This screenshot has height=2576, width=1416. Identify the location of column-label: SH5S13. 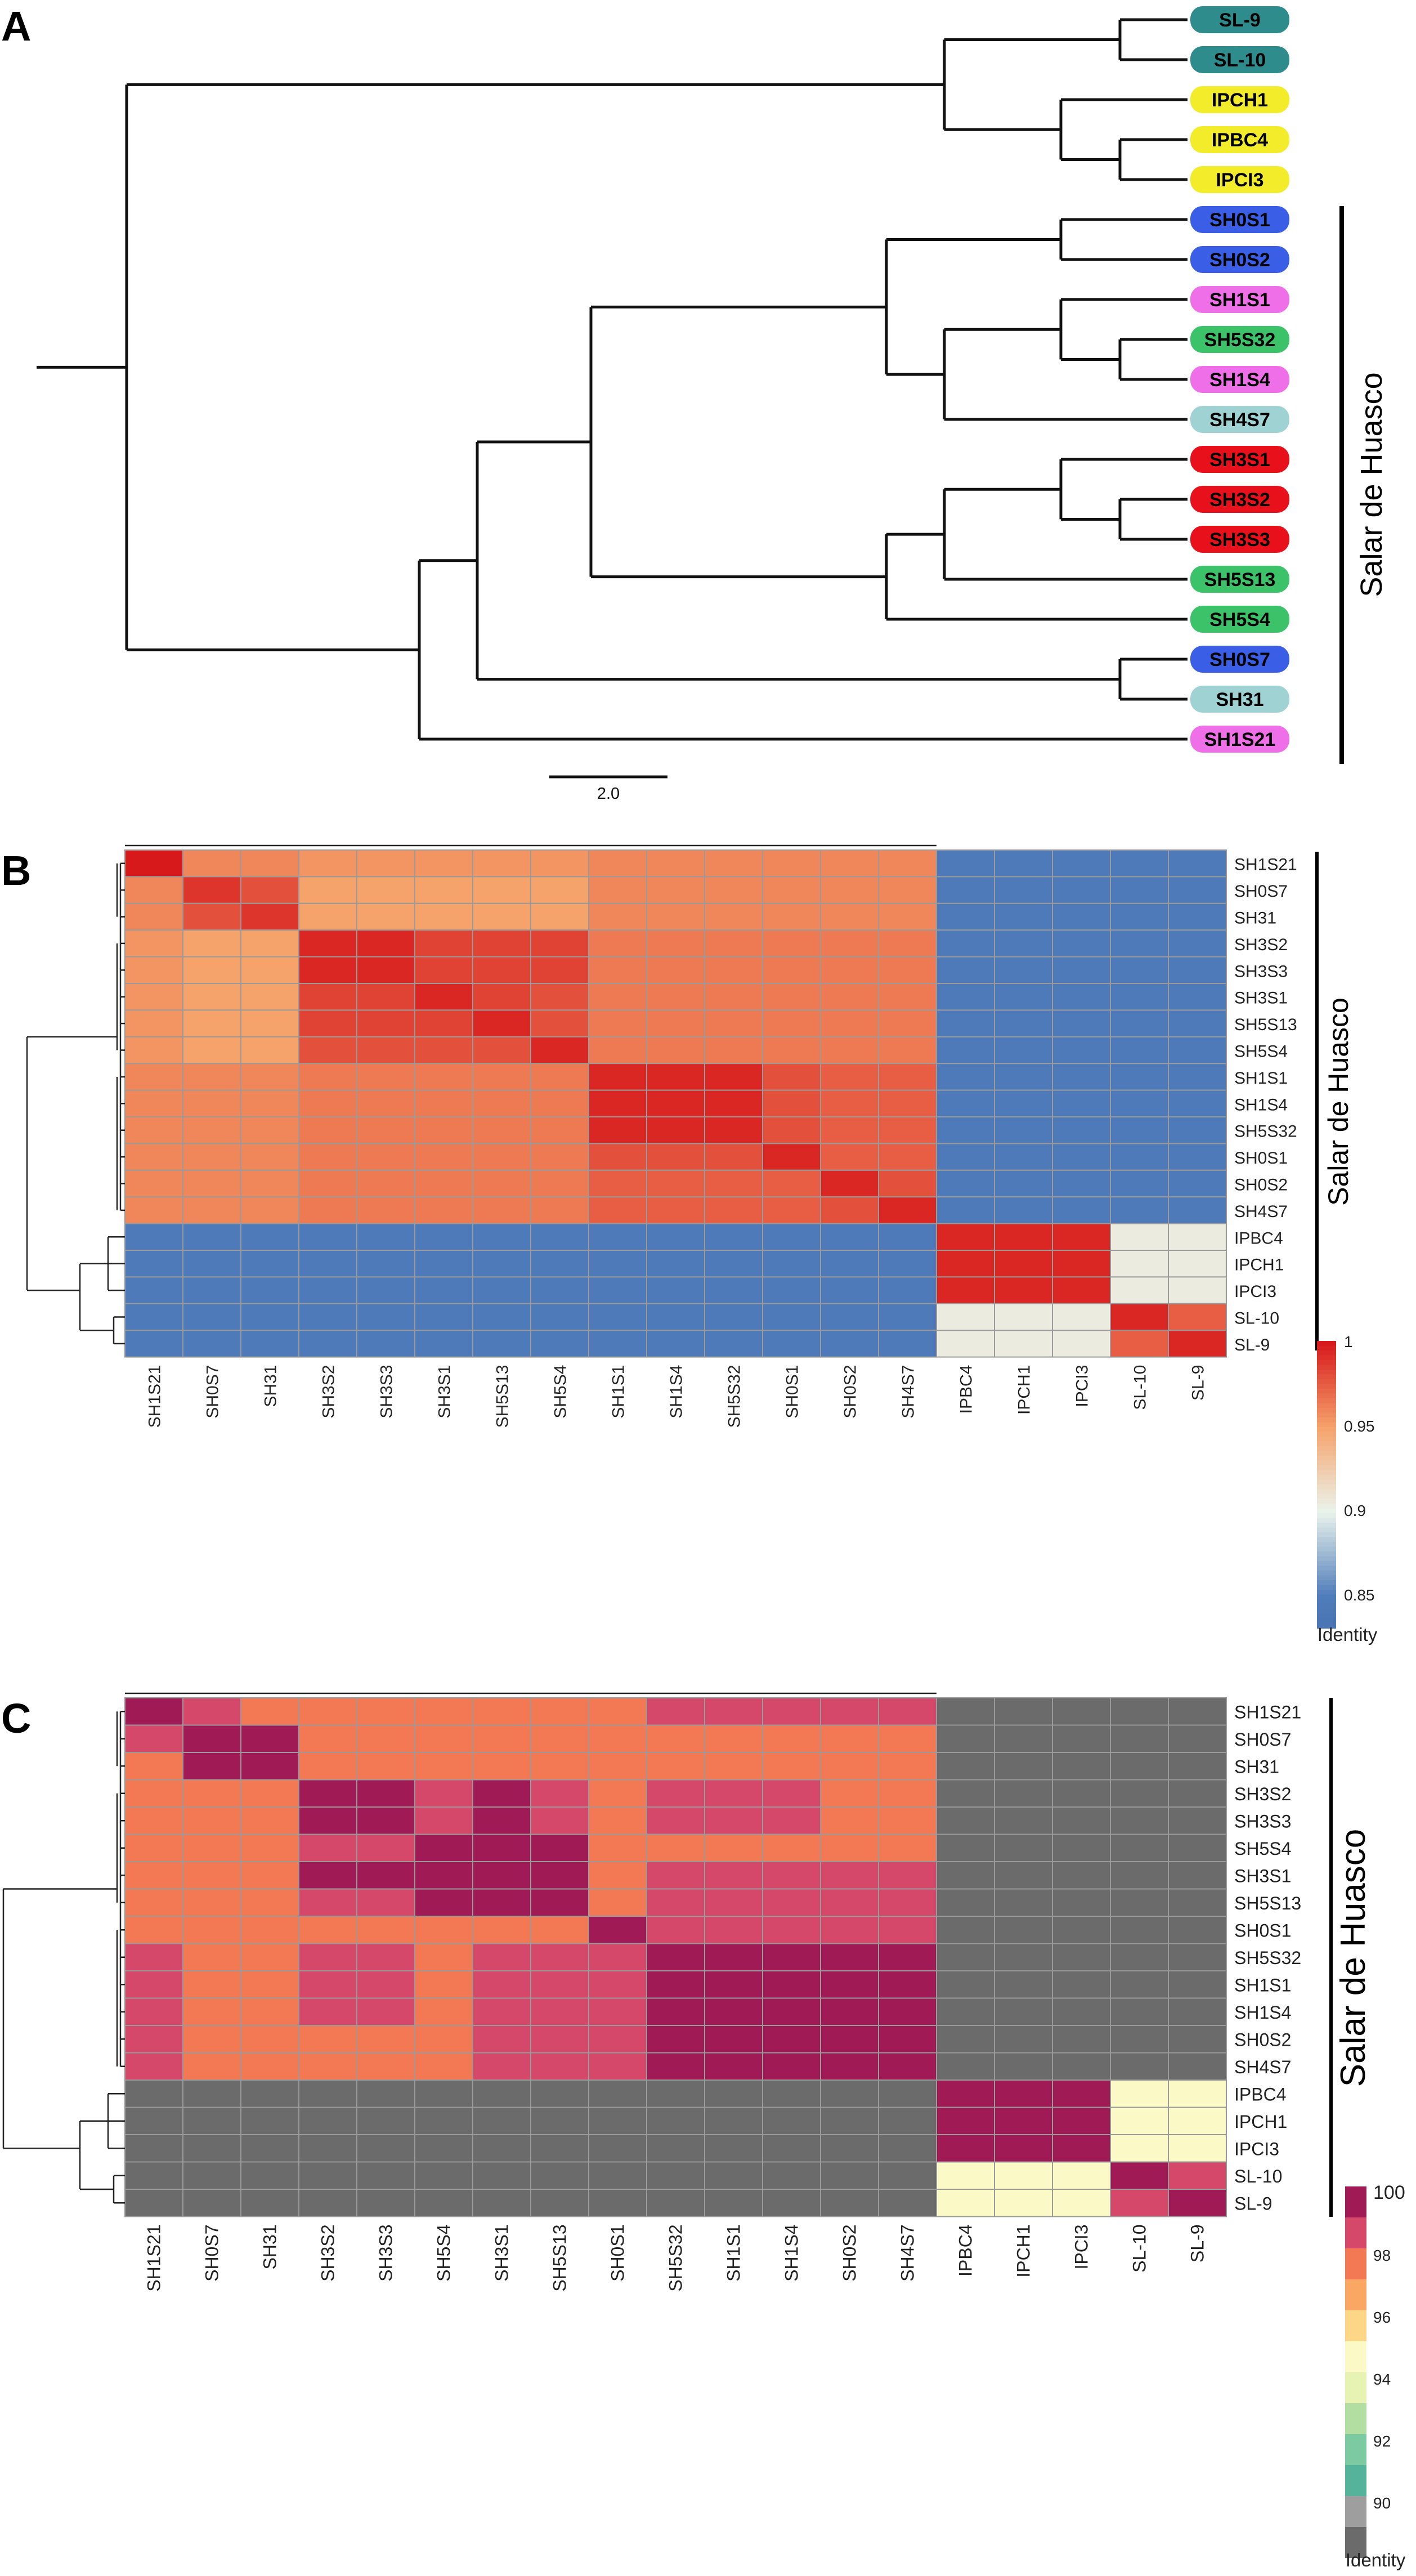
(560, 2258).